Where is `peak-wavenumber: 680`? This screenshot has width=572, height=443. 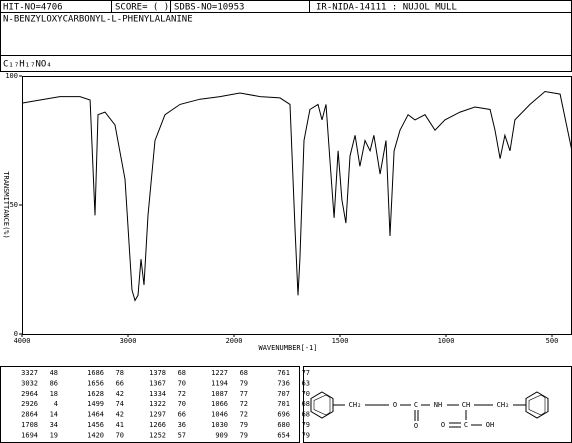 peak-wavenumber: 680 is located at coordinates (283, 425).